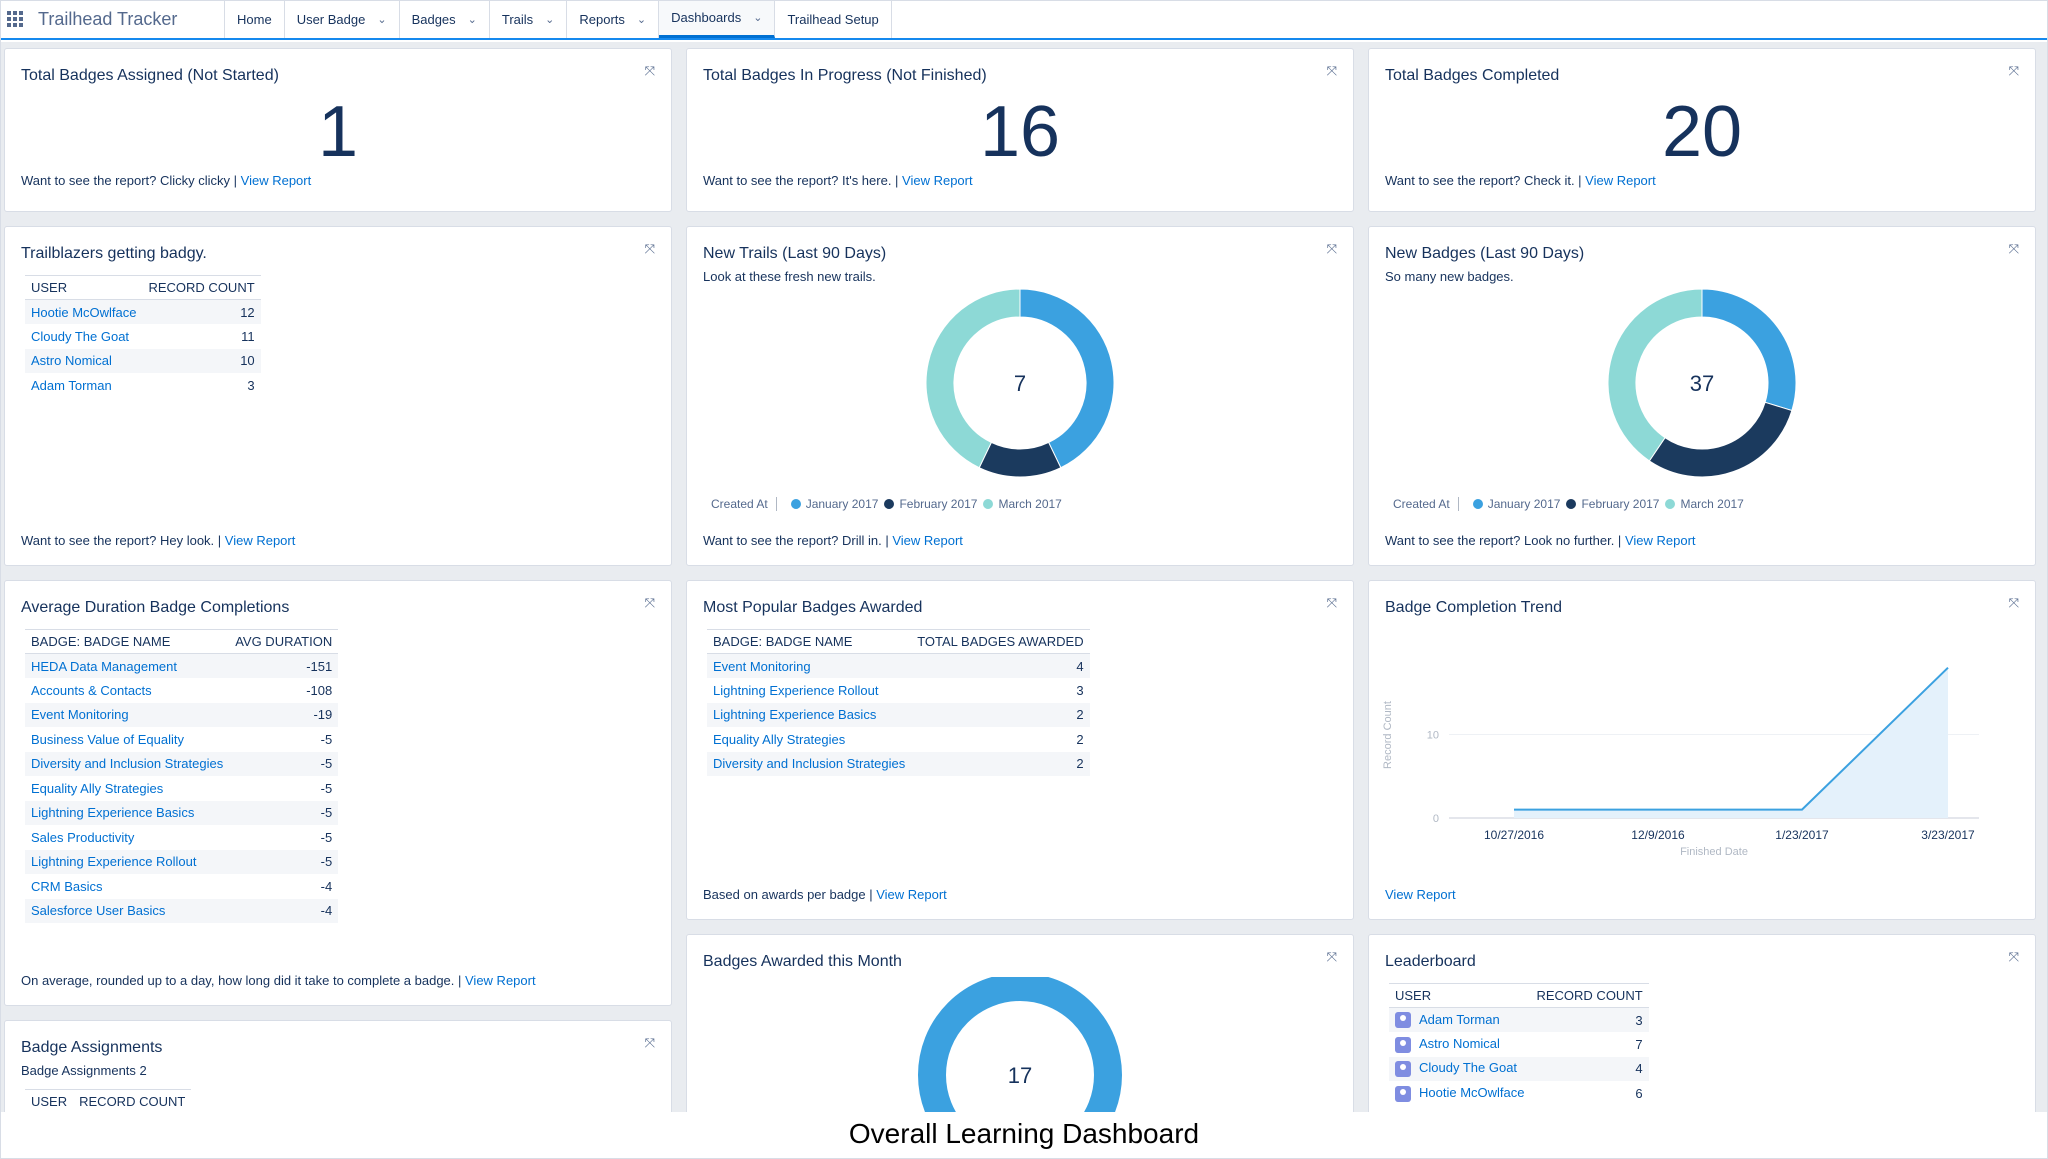 This screenshot has height=1159, width=2048. What do you see at coordinates (529, 19) in the screenshot?
I see `nav-item-trails: Trails ⌄` at bounding box center [529, 19].